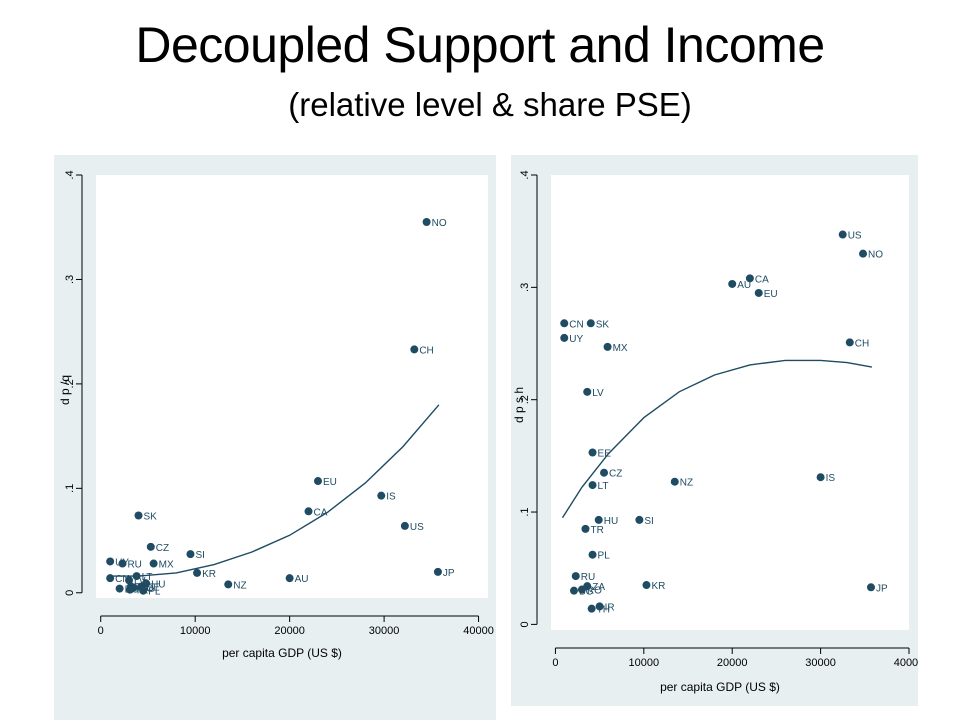 This screenshot has height=725, width=960. What do you see at coordinates (101, 631) in the screenshot?
I see `x-tick-label: 0` at bounding box center [101, 631].